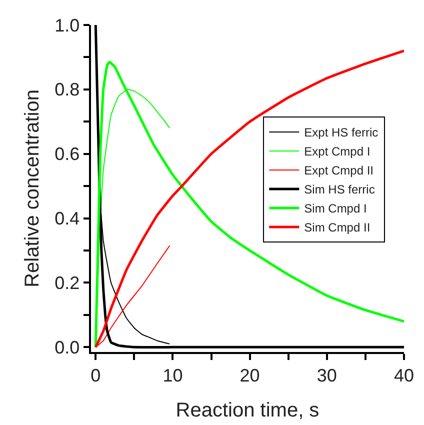 The height and width of the screenshot is (425, 424). I want to click on y-tick-label: 0.0, so click(67, 347).